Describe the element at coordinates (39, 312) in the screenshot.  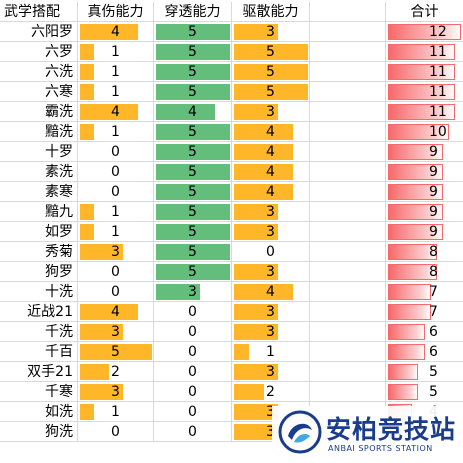
I see `cell-wuxue-name: 近战21` at that location.